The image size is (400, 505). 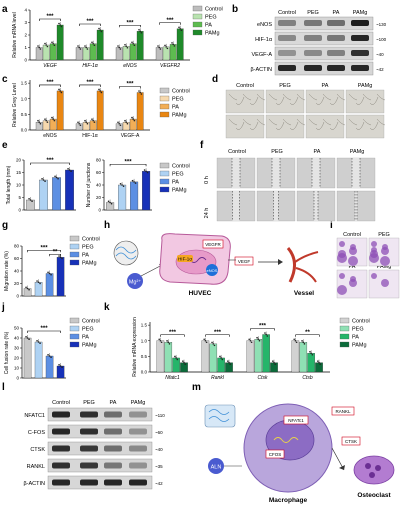 I want to click on k-ytick-label-2: 1.0, so click(x=144, y=340).